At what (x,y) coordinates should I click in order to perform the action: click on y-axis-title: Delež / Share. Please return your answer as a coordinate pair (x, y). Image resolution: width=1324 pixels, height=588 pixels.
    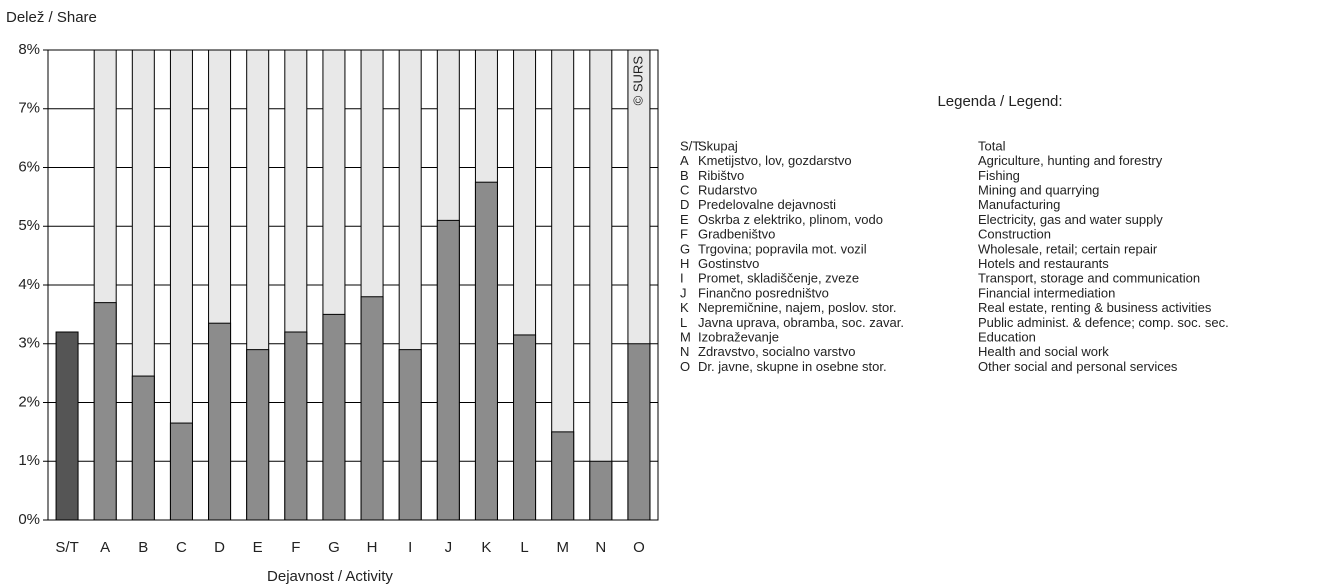
    Looking at the image, I should click on (51, 17).